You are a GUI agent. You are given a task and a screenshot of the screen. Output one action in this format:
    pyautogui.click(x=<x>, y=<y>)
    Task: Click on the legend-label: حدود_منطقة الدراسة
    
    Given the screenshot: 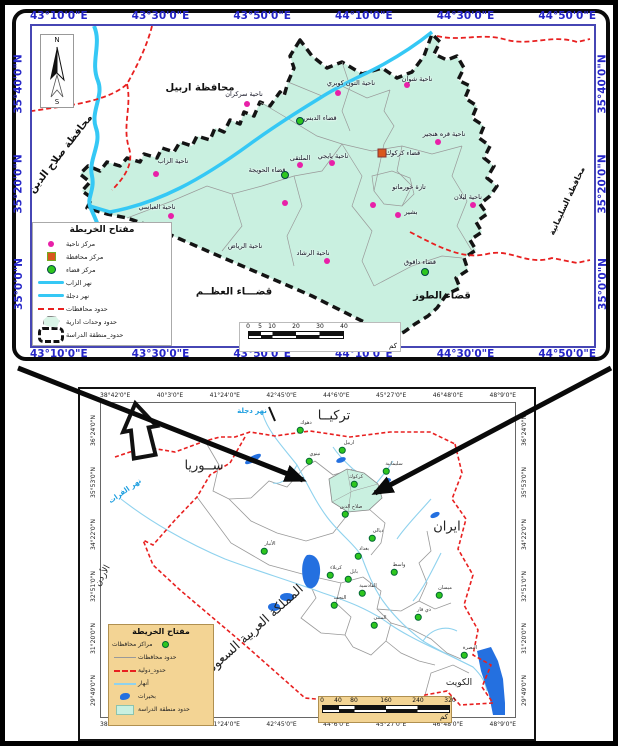 What is the action you would take?
    pyautogui.click(x=95, y=334)
    